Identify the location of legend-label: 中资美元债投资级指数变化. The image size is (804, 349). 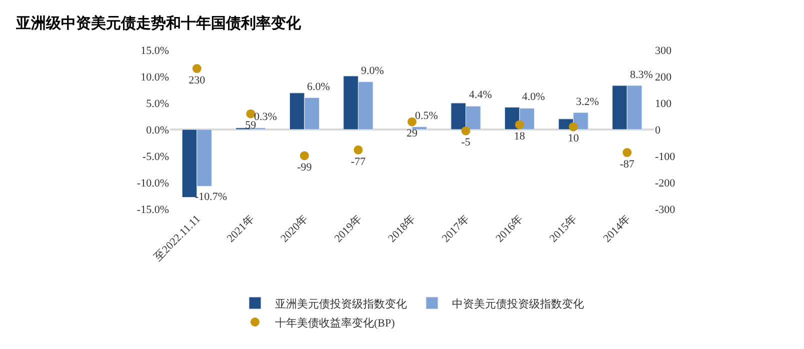
(518, 303).